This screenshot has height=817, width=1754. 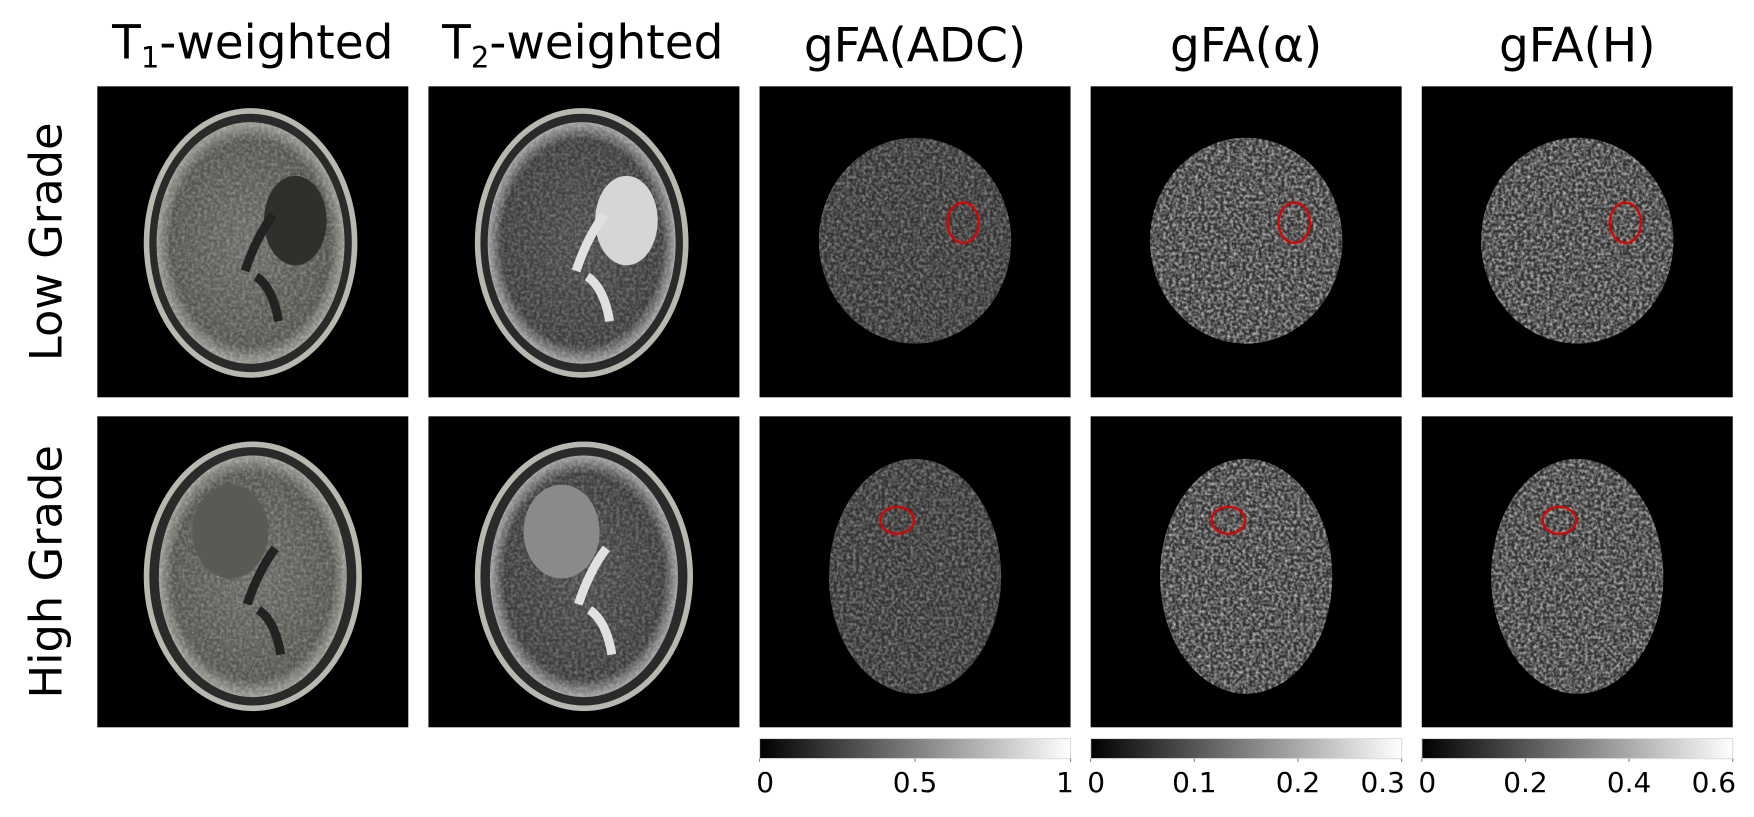 What do you see at coordinates (1714, 782) in the screenshot?
I see `colorbar-tick-label: 0.6` at bounding box center [1714, 782].